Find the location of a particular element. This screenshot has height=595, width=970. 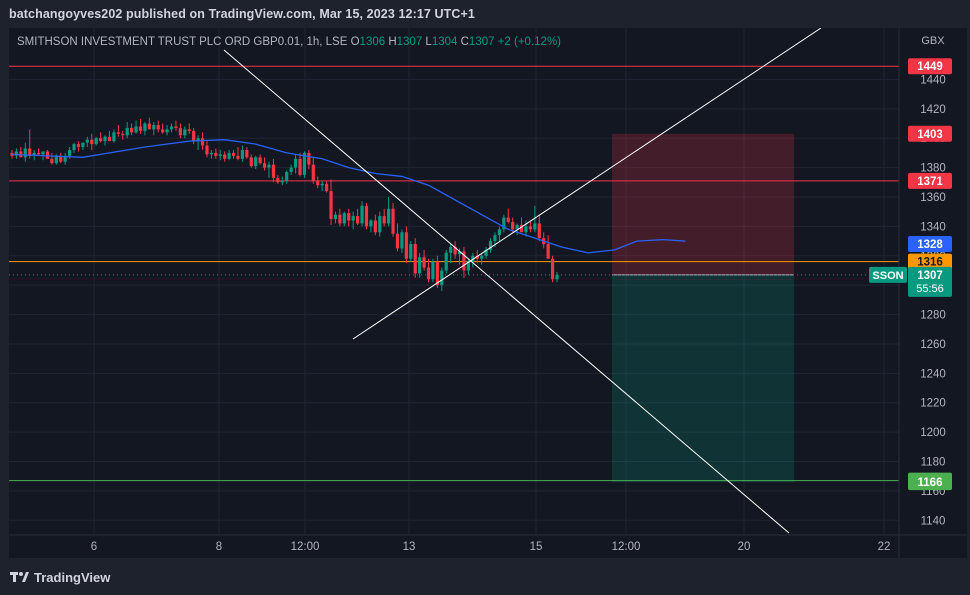

price-tick-label: 1200 is located at coordinates (933, 433).